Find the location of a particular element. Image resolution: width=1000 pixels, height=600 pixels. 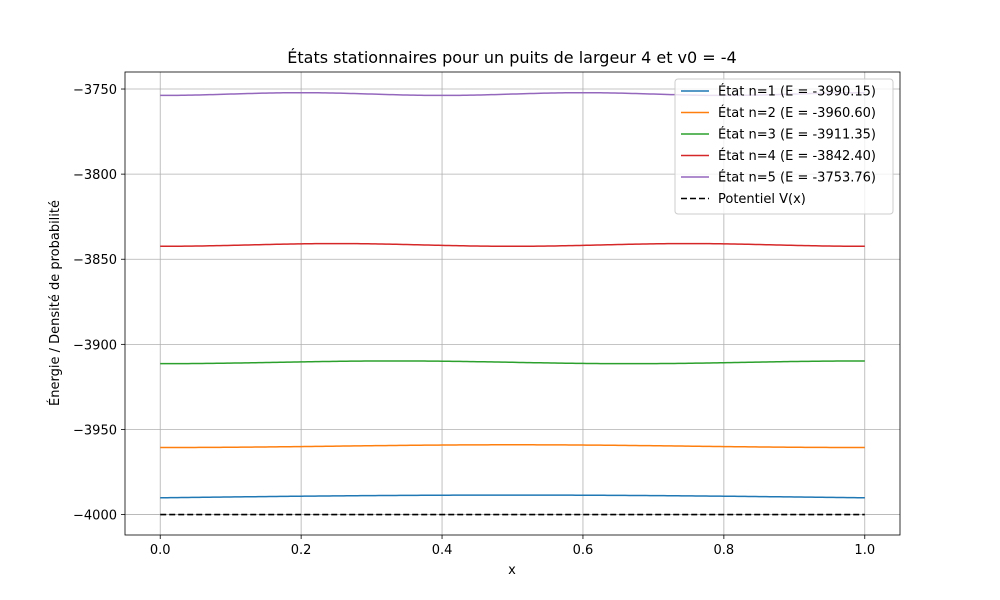

legend-label: État n=3 (E = -3911.35) is located at coordinates (797, 135).